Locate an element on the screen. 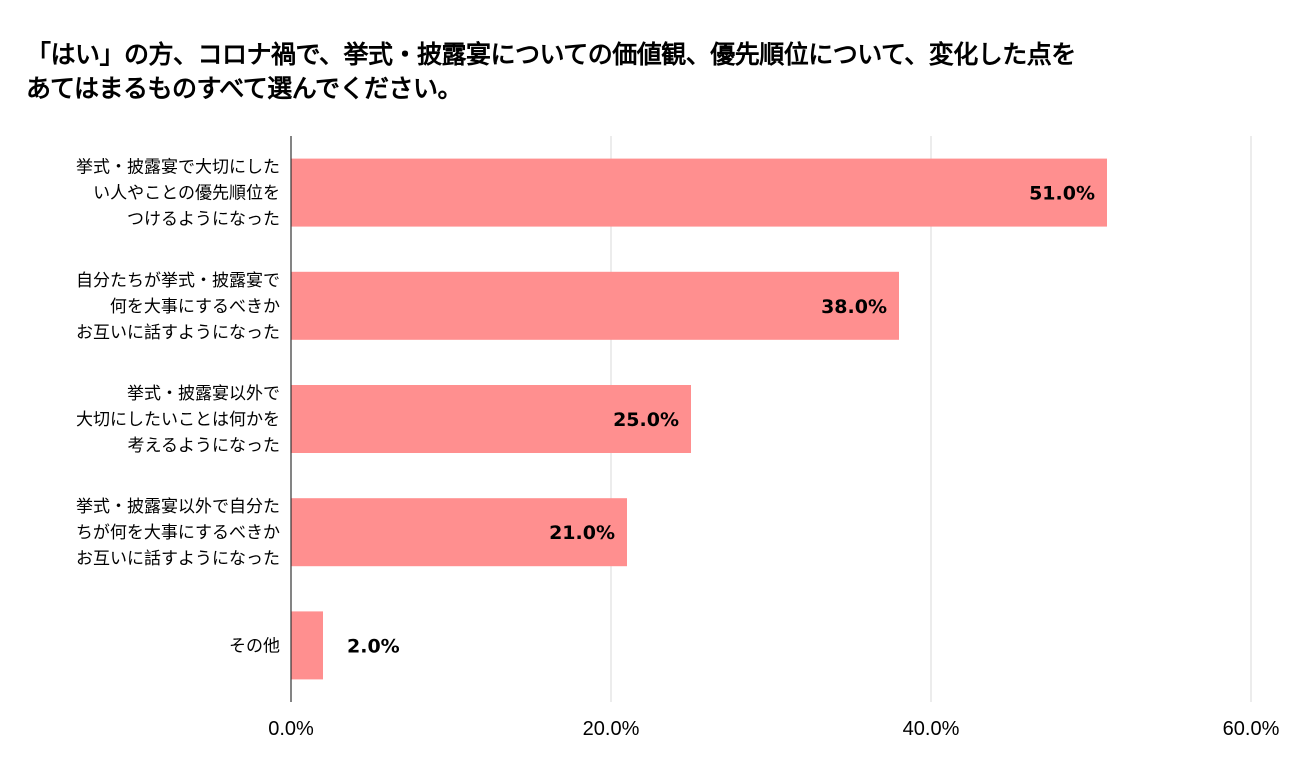  category-label: その他 is located at coordinates (254, 646).